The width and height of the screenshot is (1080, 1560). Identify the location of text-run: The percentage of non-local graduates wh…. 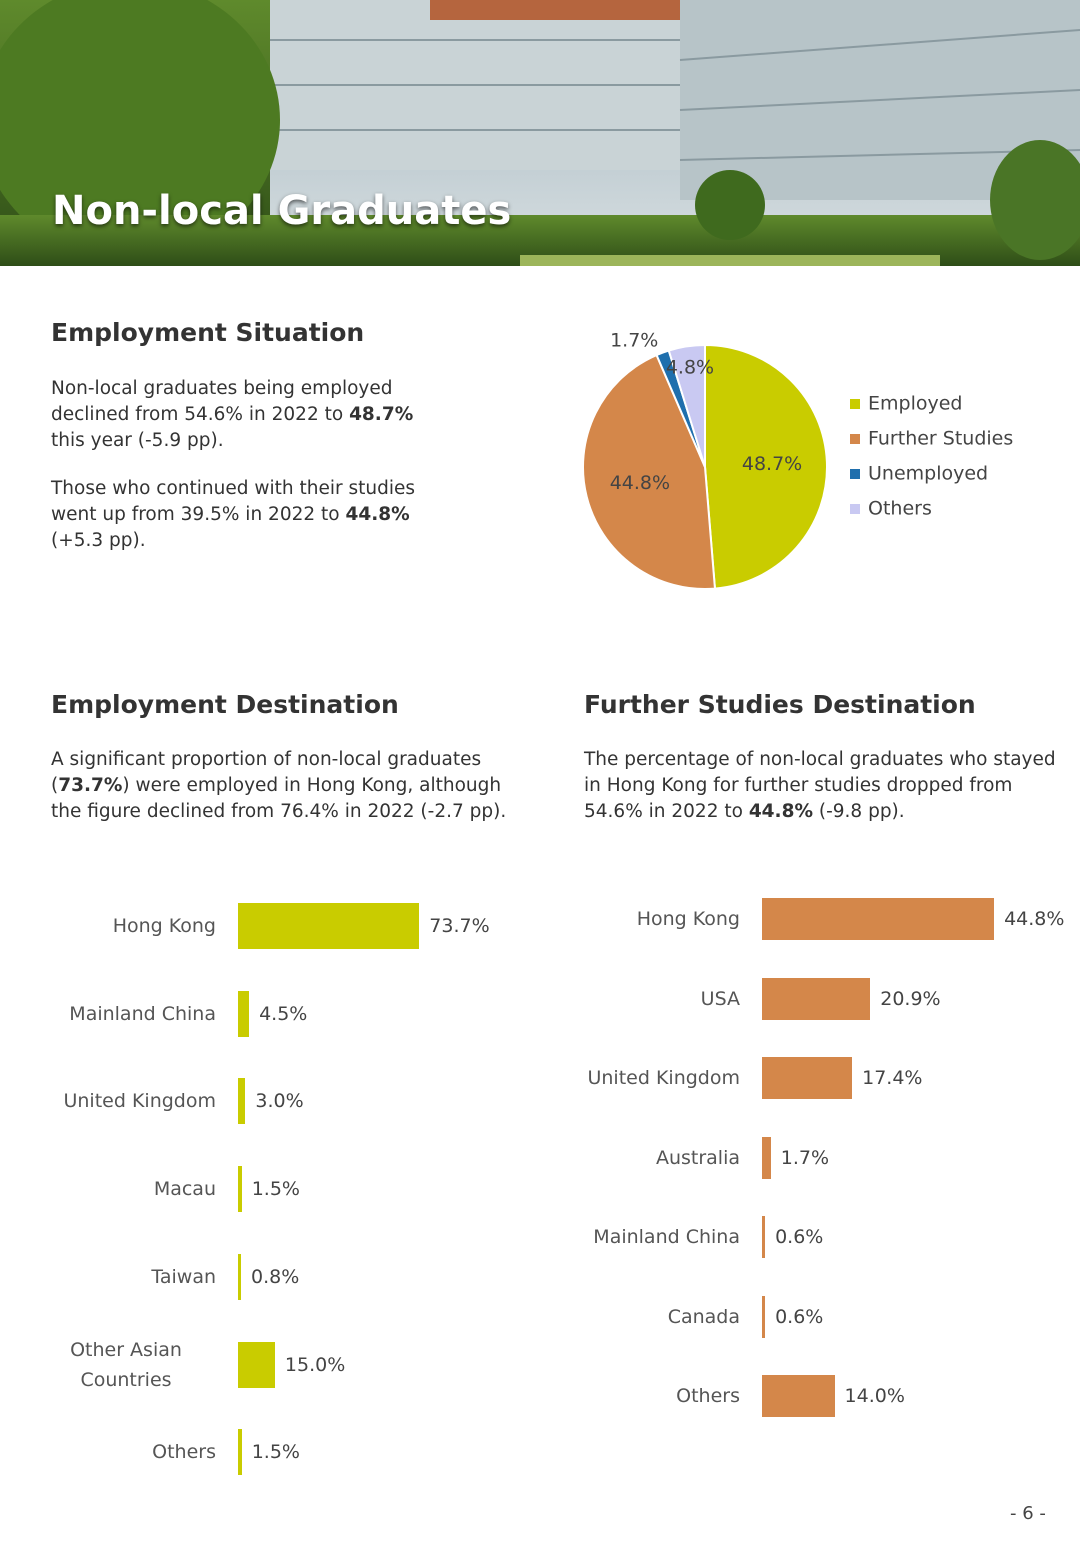
(820, 785).